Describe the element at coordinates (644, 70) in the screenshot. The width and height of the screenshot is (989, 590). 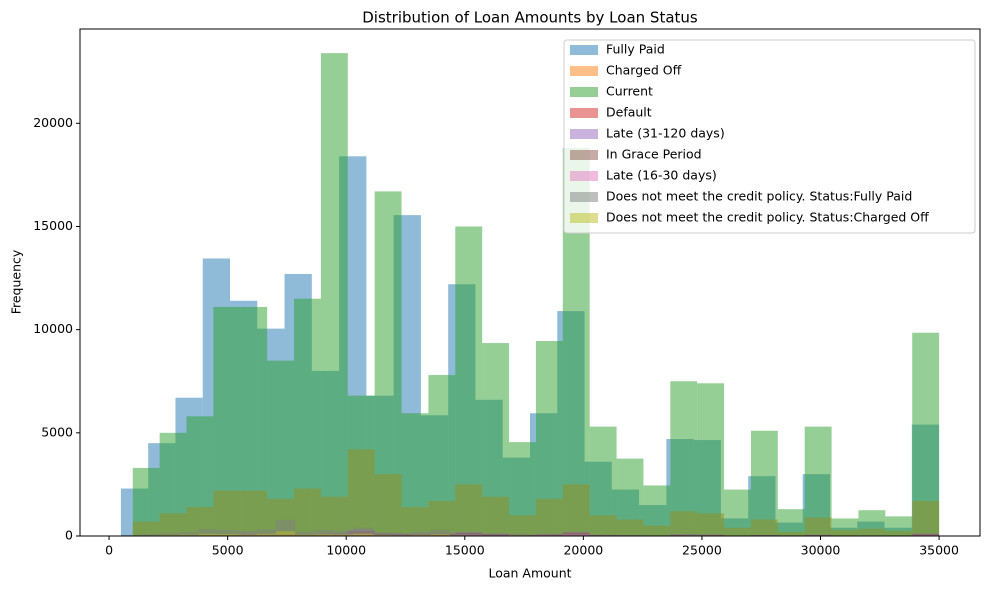
I see `legend-label: Charged Off` at that location.